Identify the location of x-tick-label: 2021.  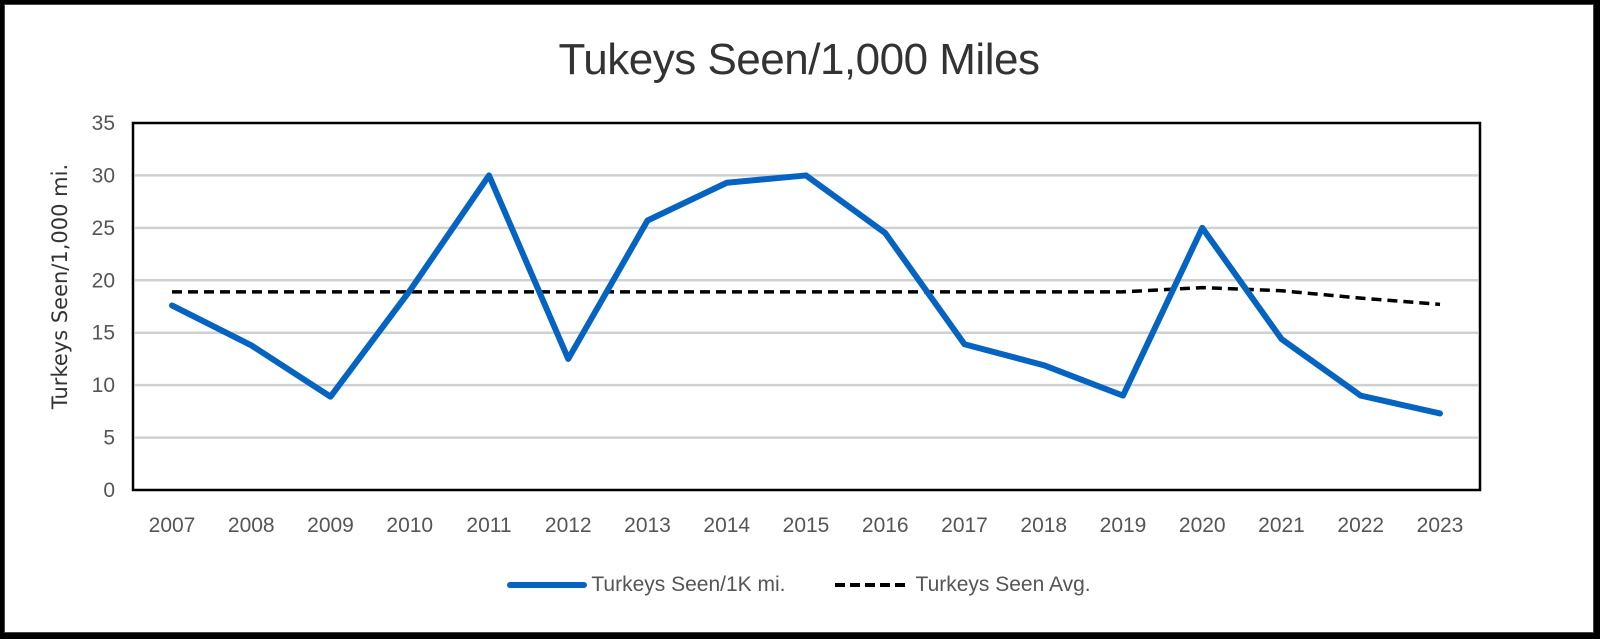
(1281, 525).